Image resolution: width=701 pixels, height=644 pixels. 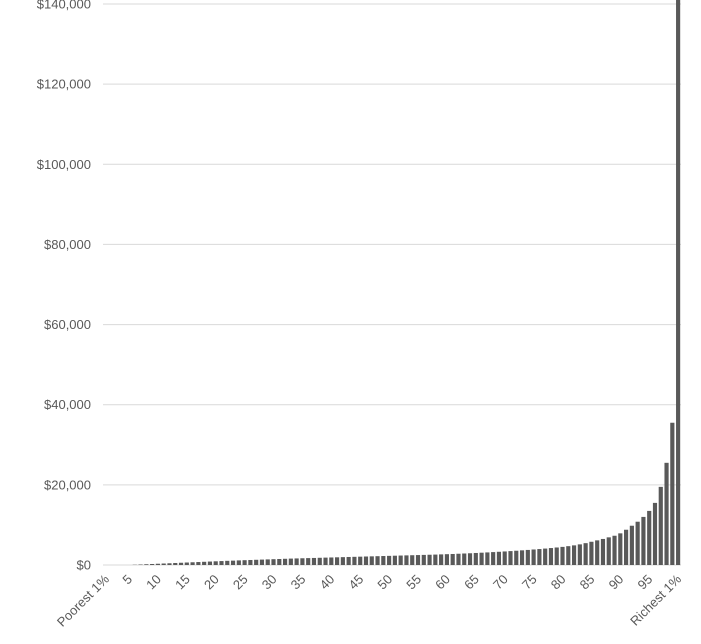 What do you see at coordinates (67, 324) in the screenshot?
I see `y-tick-label: $60,000` at bounding box center [67, 324].